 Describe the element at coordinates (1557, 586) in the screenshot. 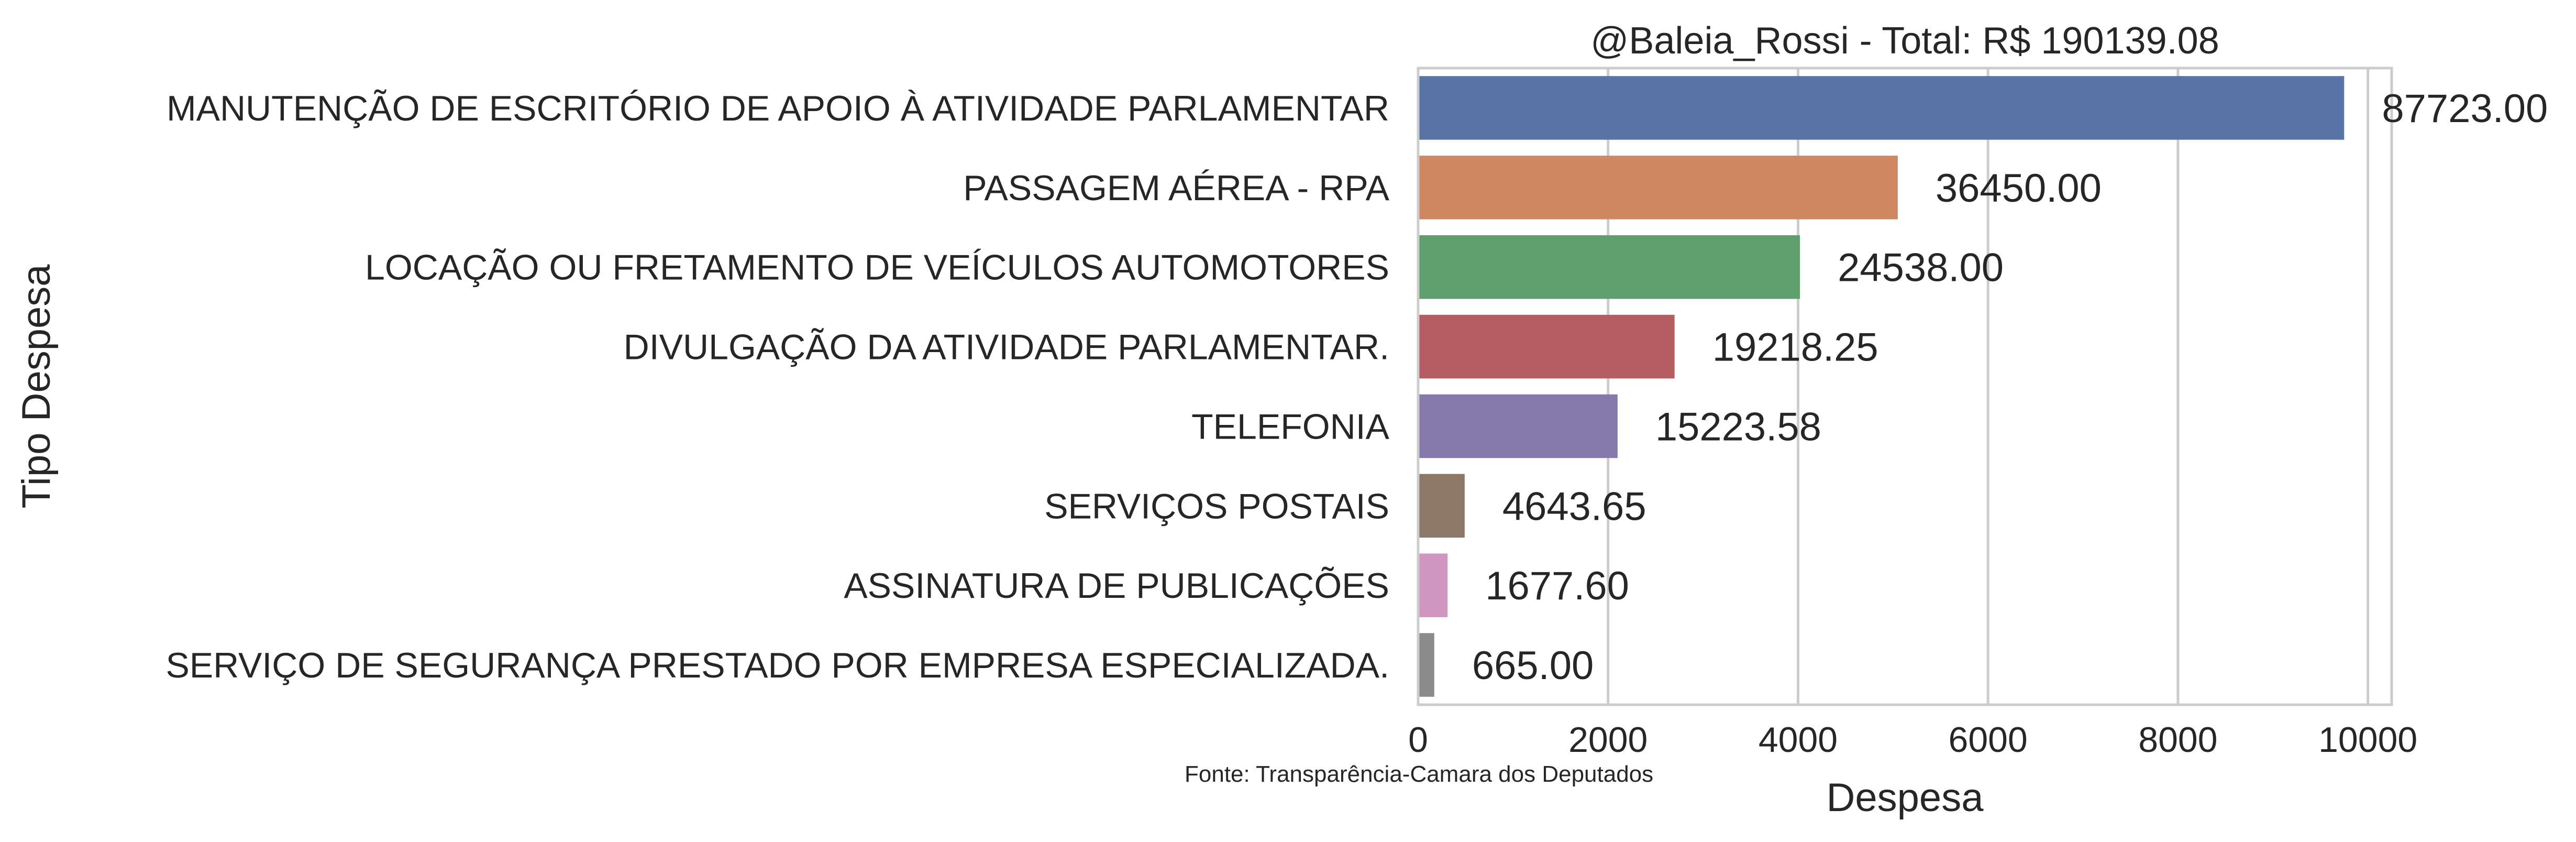

I see `value-label: 1677.60` at that location.